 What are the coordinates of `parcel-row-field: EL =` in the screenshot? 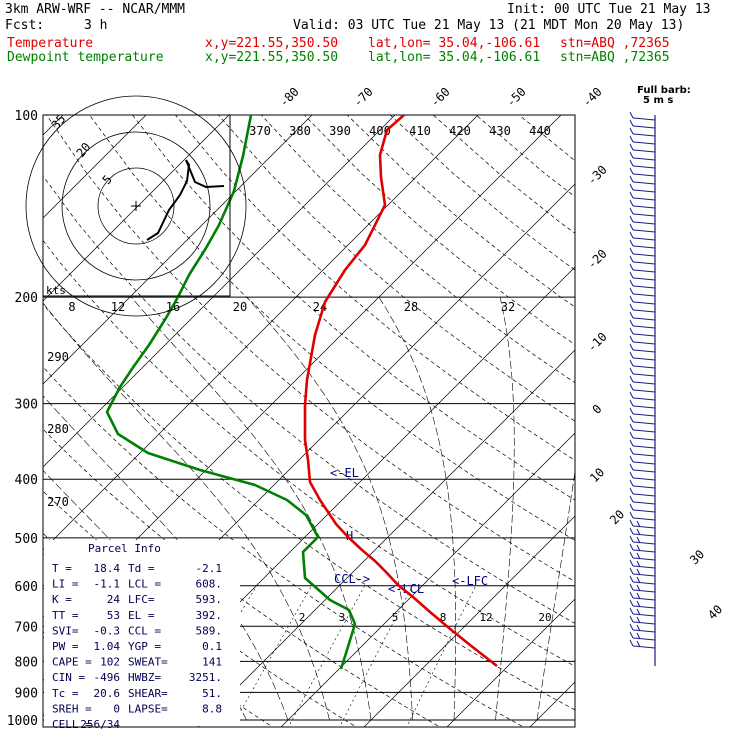 It's located at (141, 615).